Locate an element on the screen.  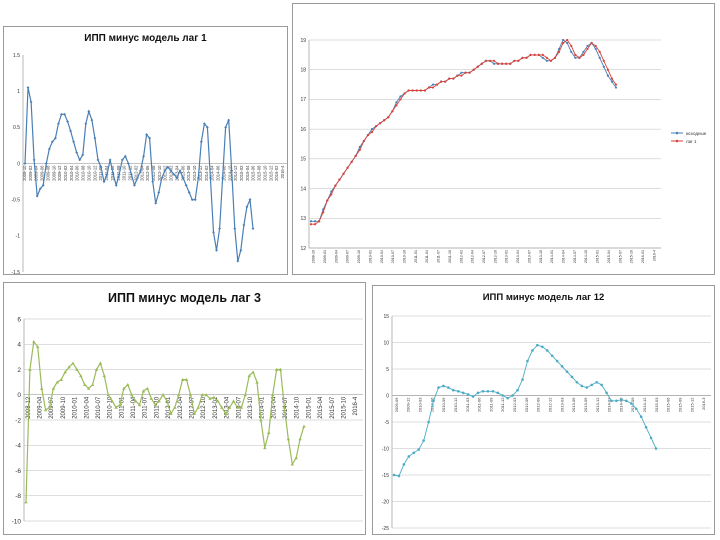
x-tick-label: 2013-07 is located at coordinates (529, 256).